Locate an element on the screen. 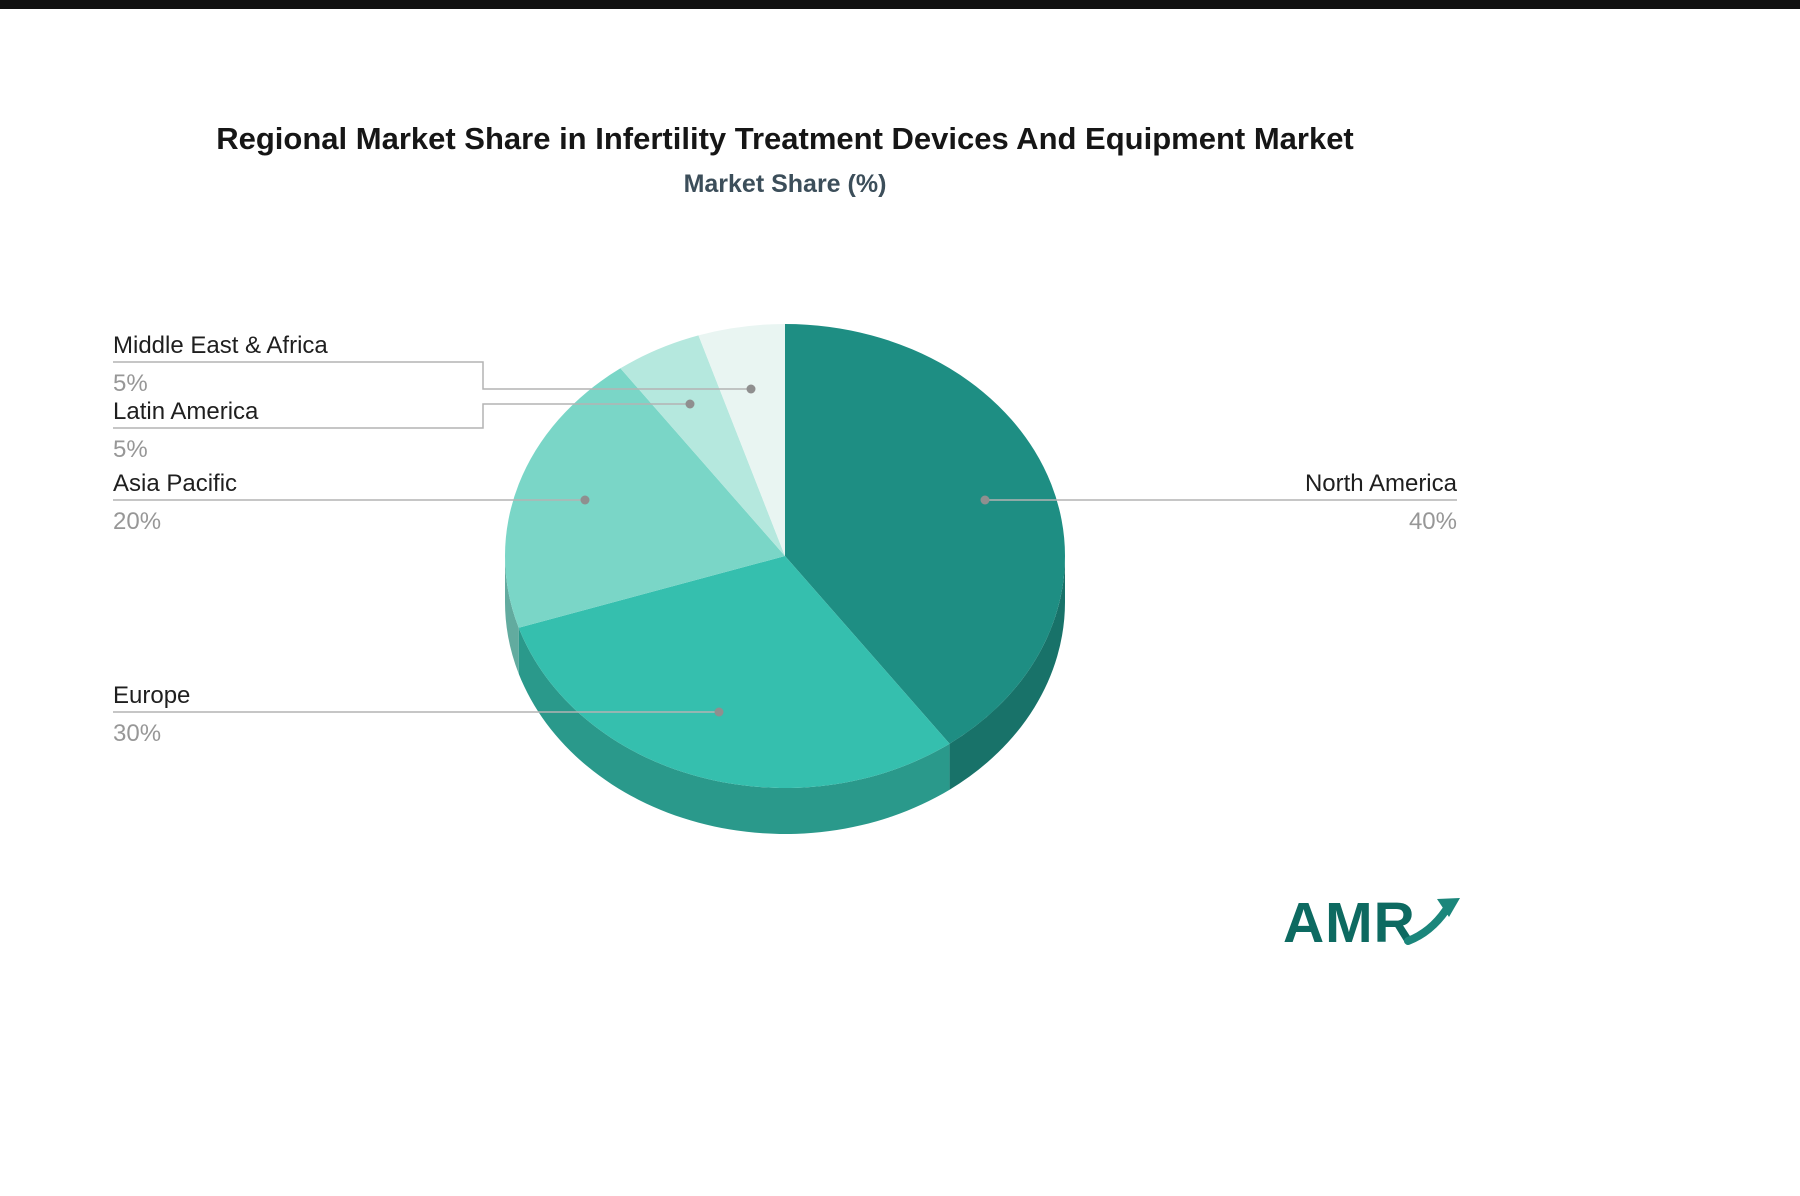 Image resolution: width=1800 pixels, height=1196 pixels. pie-slice-latin-america is located at coordinates (702, 445).